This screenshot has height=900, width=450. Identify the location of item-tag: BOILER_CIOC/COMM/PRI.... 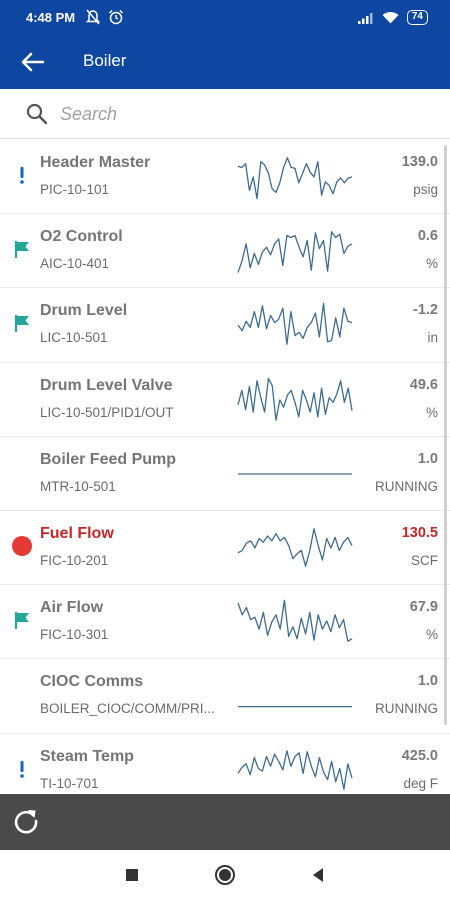
(127, 709).